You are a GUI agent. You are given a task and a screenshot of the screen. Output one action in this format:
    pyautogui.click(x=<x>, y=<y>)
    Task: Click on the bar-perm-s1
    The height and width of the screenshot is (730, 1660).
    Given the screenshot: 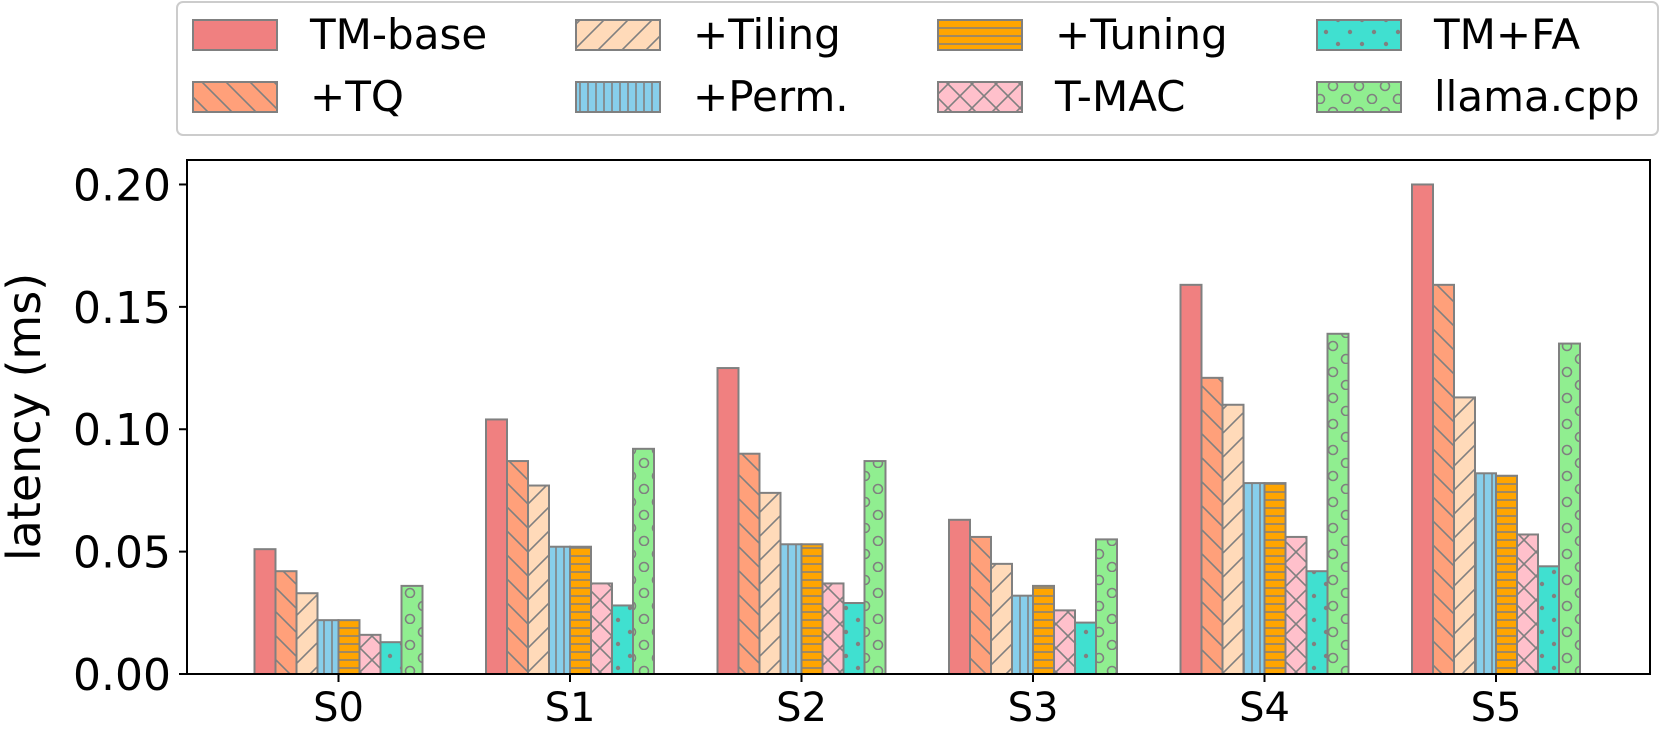 What is the action you would take?
    pyautogui.click(x=559, y=610)
    